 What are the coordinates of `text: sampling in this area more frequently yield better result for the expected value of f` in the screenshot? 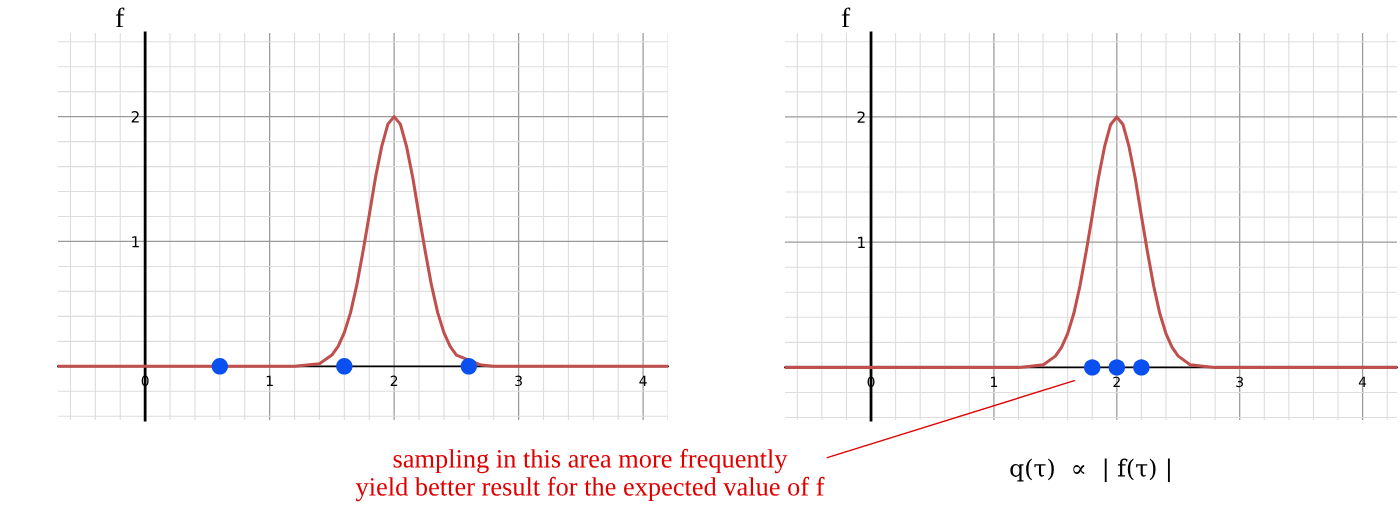 It's located at (590, 475).